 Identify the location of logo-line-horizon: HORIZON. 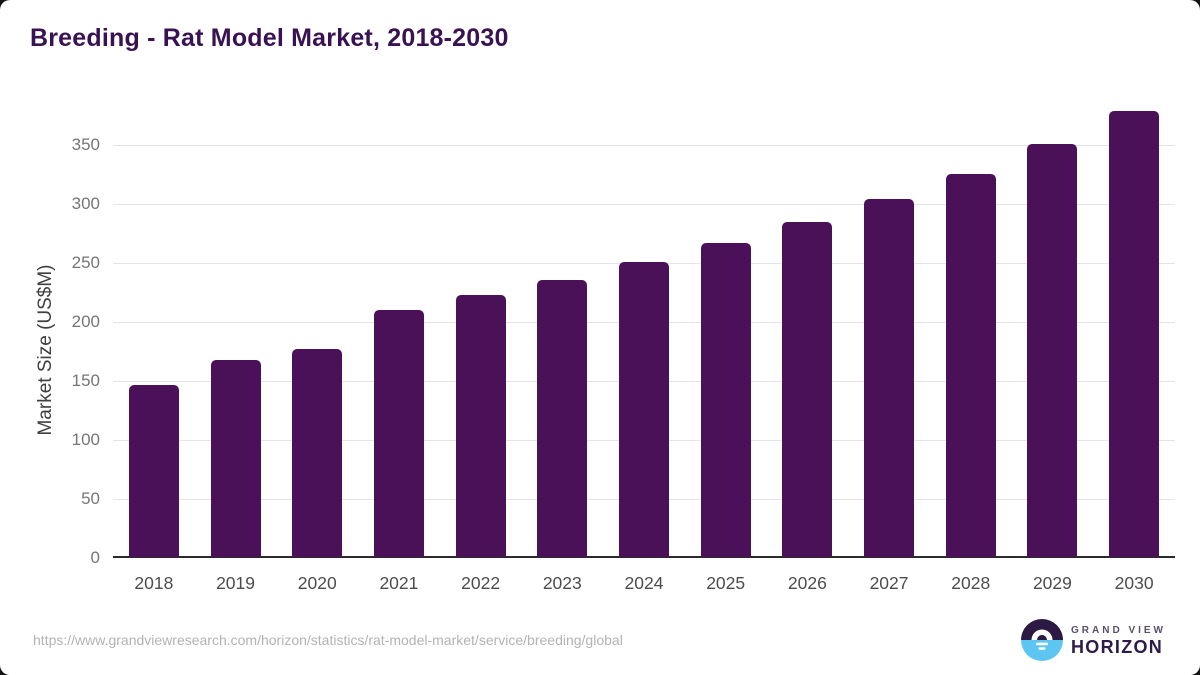
(1117, 646).